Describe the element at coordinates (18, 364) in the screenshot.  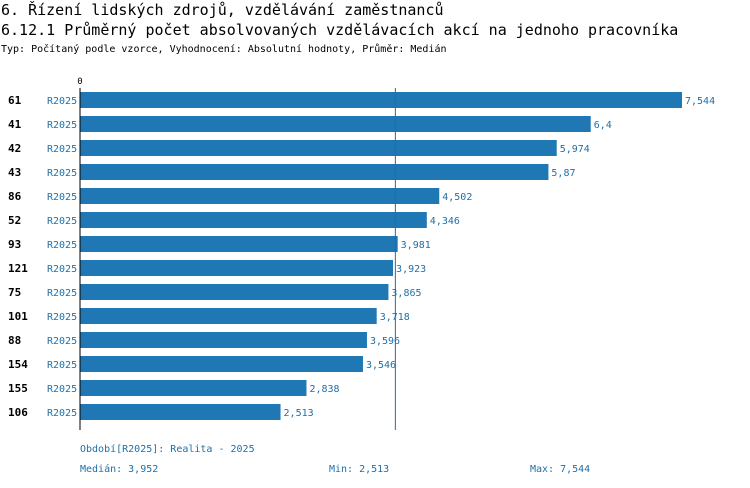
I see `category-label: 154` at that location.